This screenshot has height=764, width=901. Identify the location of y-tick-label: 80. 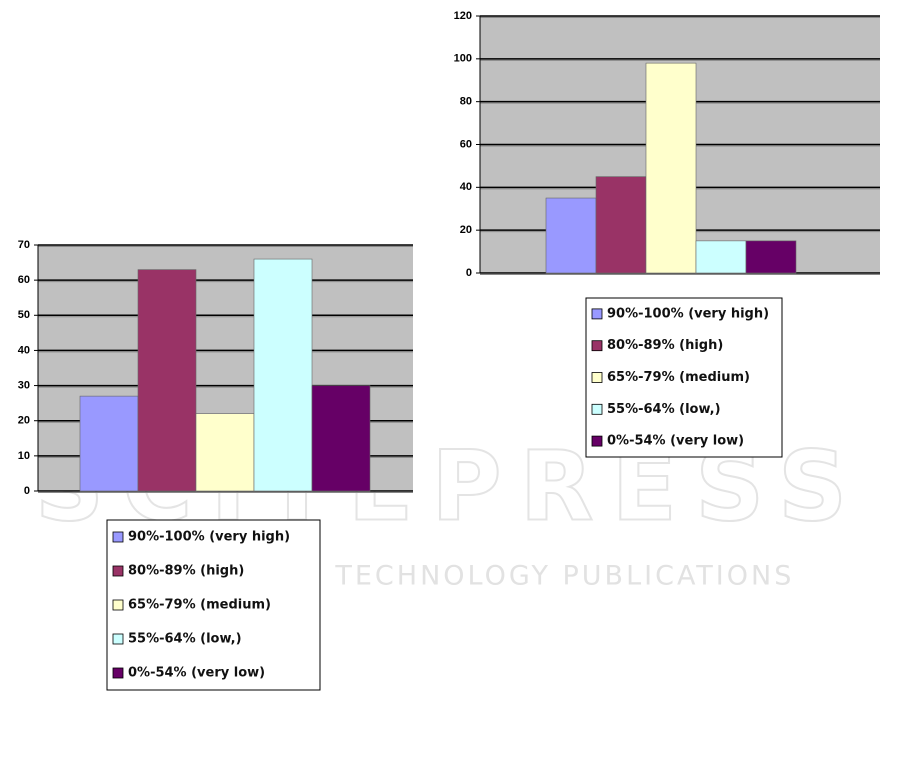
(466, 102).